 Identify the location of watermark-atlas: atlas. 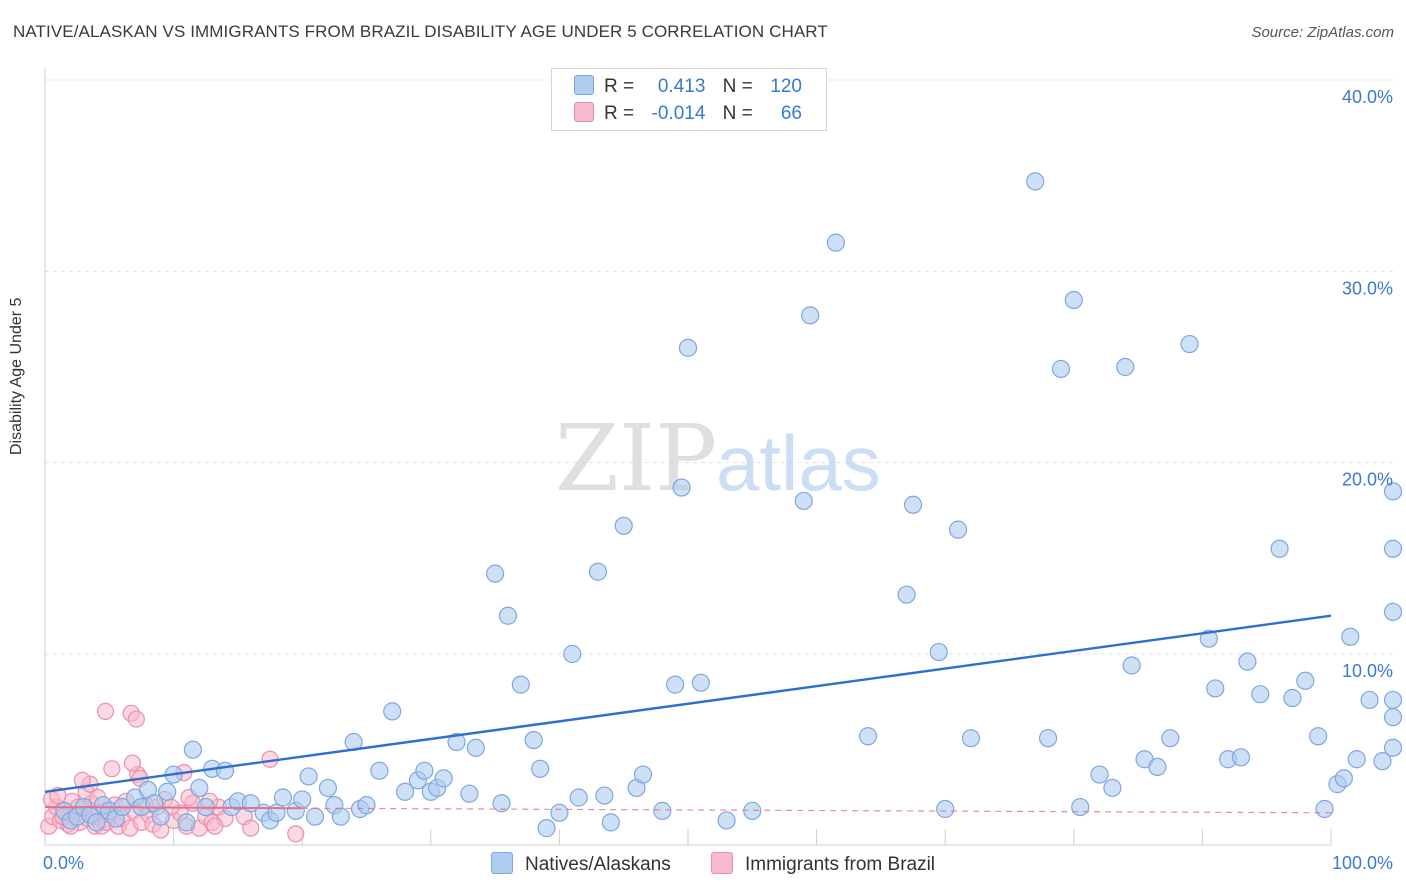
(798, 463).